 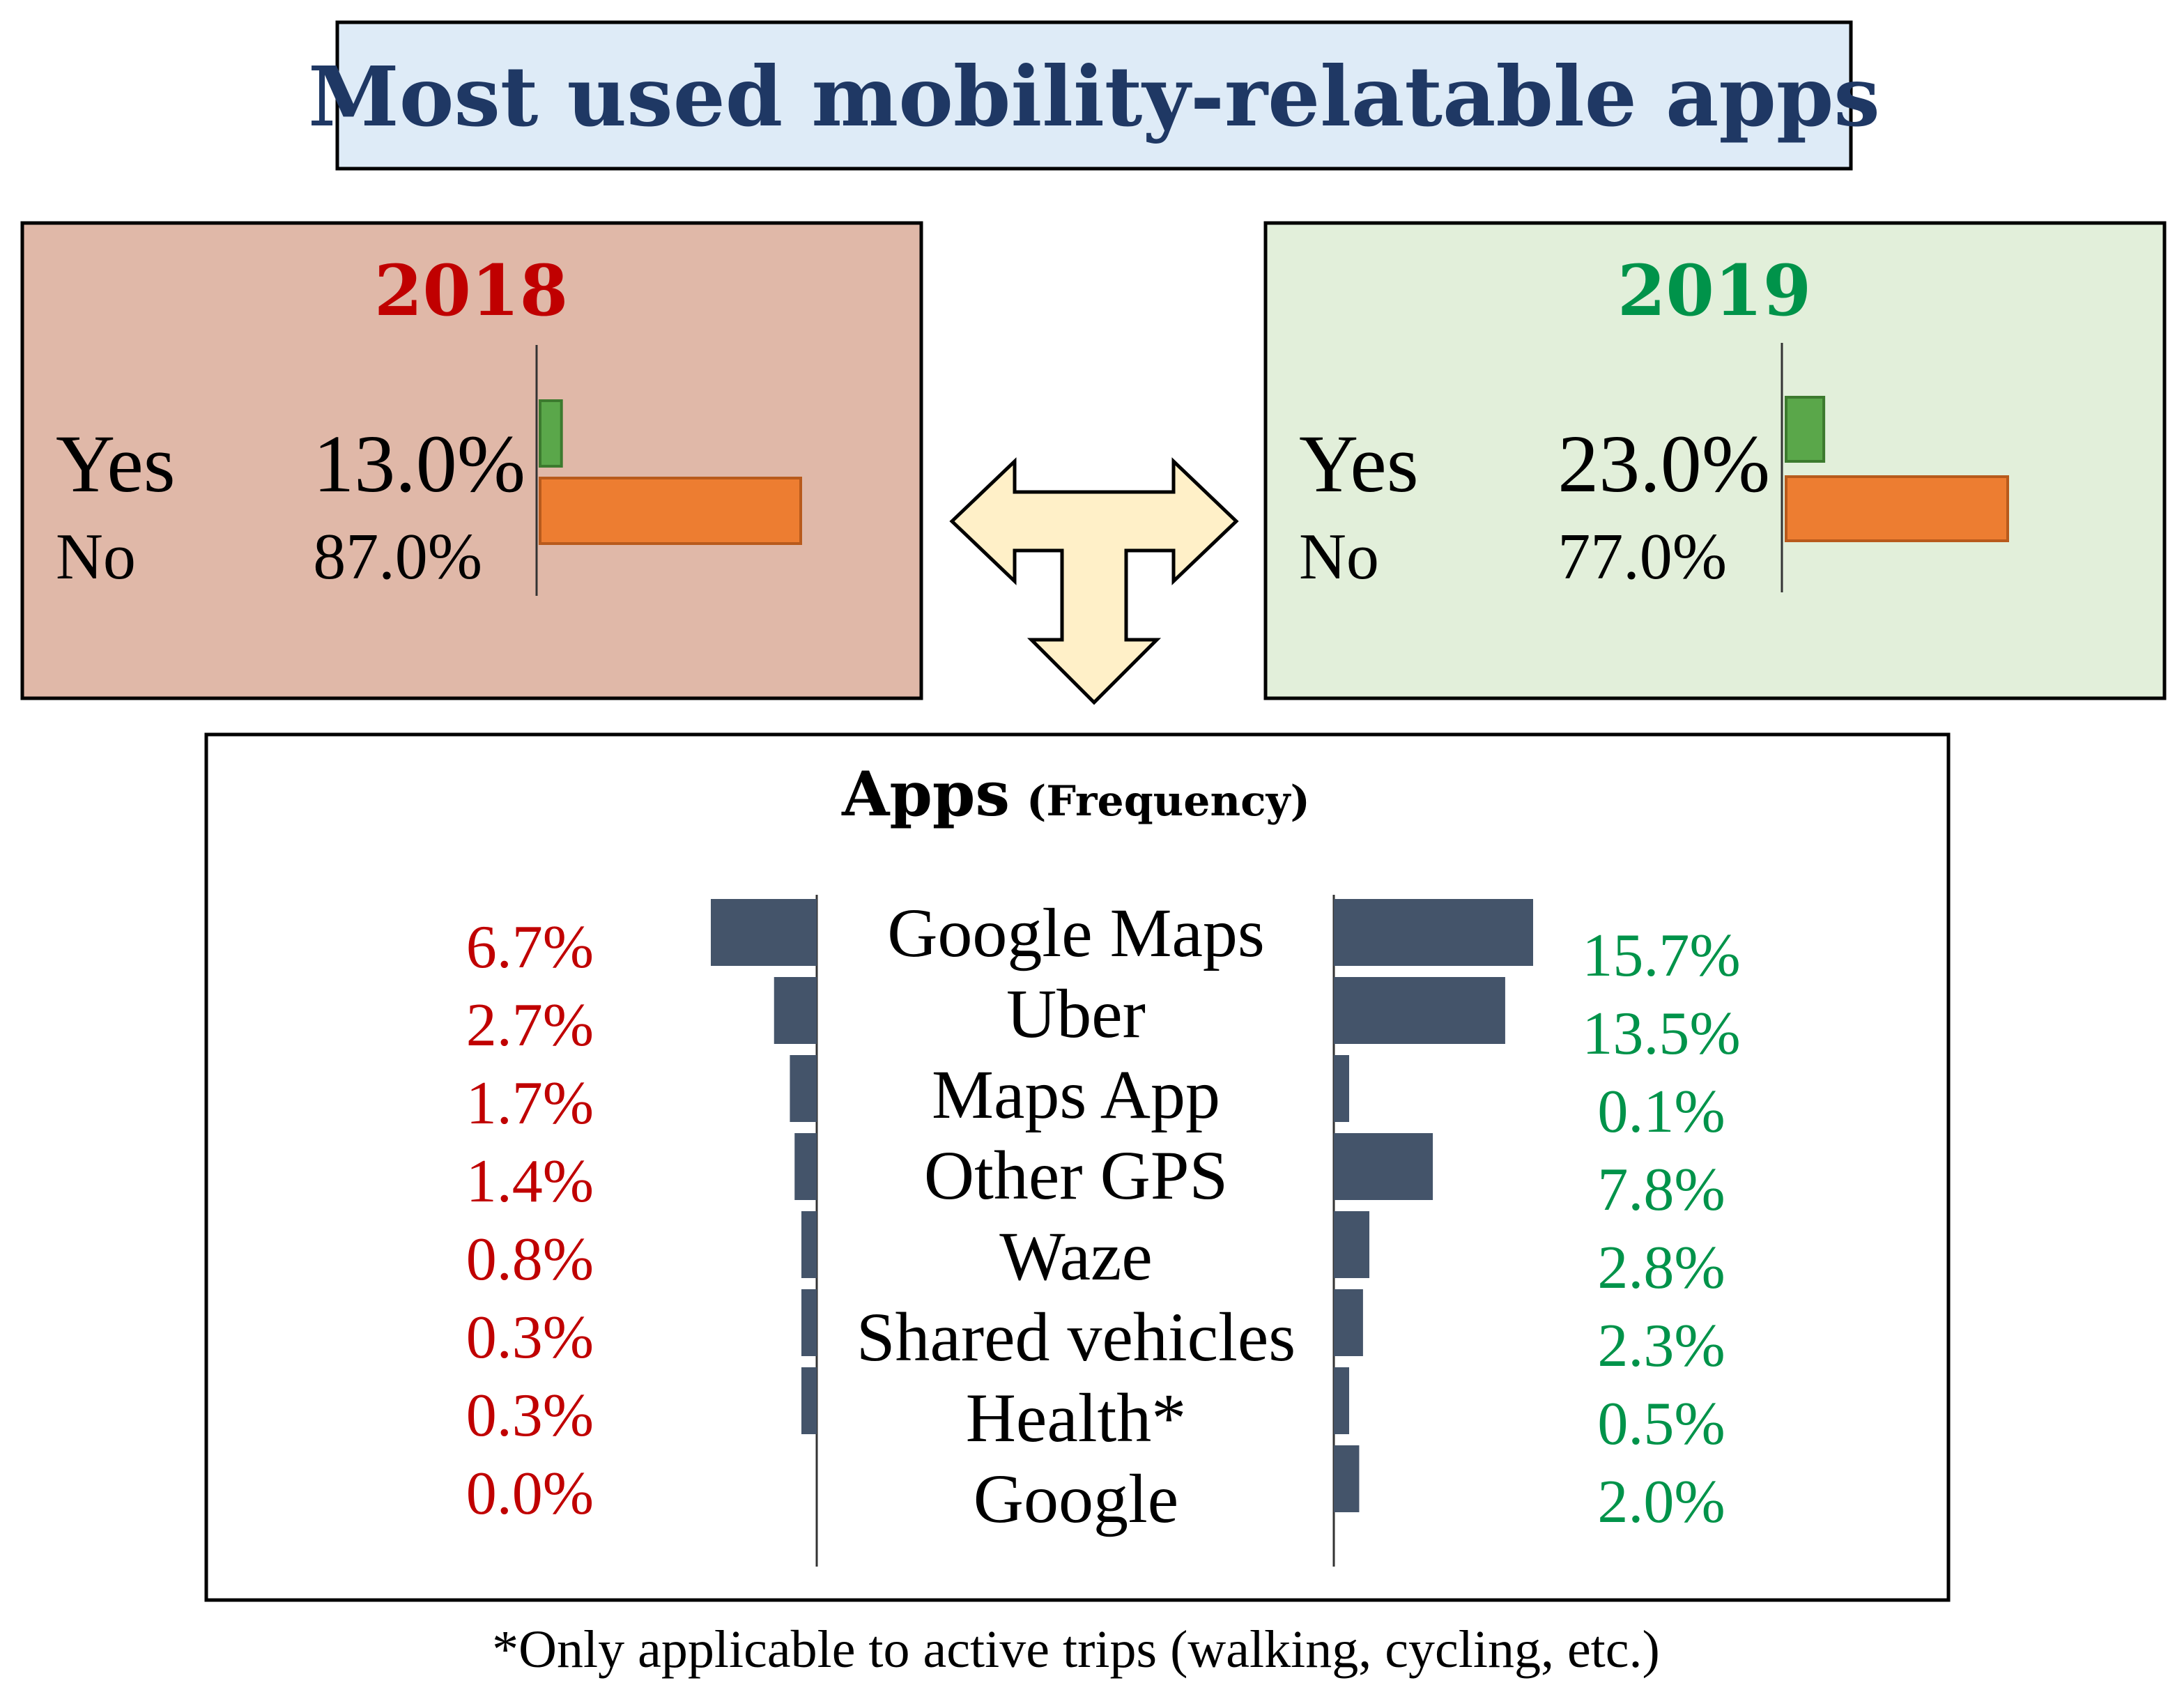 What do you see at coordinates (1076, 1417) in the screenshot?
I see `app-label-6: Health*` at bounding box center [1076, 1417].